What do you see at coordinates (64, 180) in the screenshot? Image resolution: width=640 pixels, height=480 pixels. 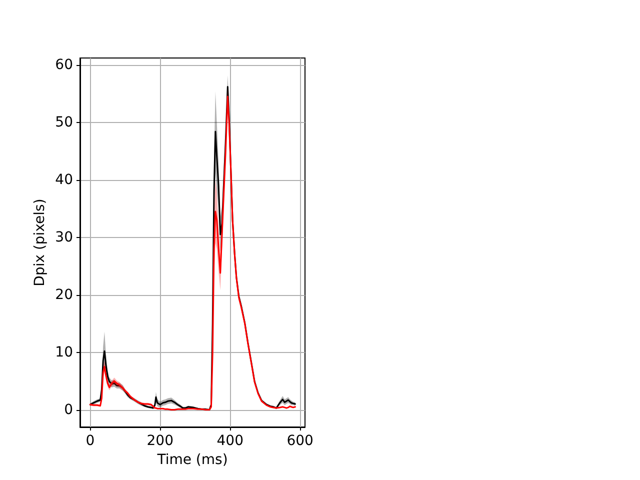 I see `y-tick-label: 40` at bounding box center [64, 180].